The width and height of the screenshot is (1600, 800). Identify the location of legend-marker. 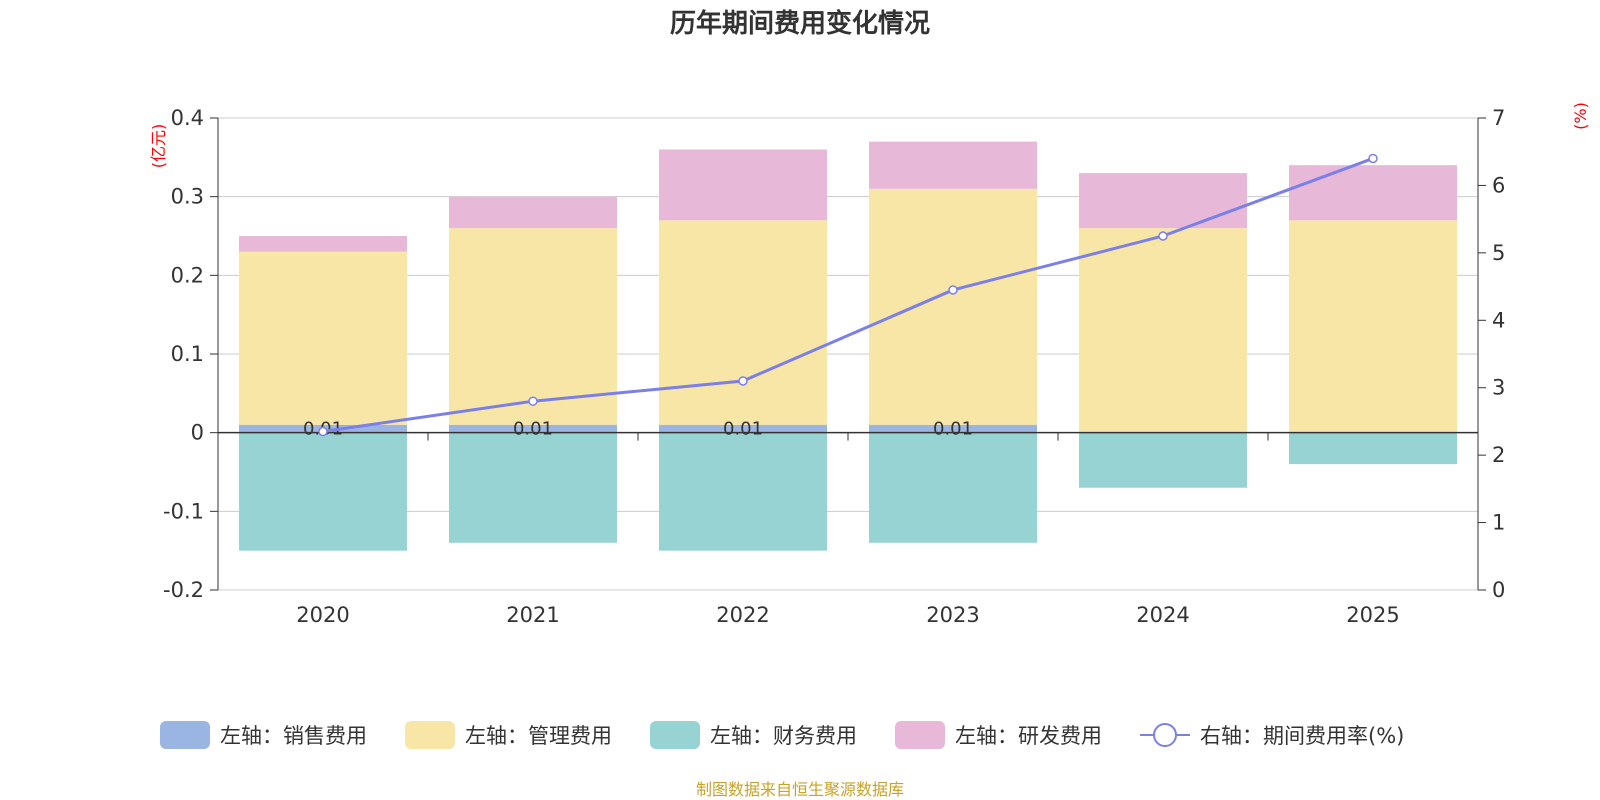
(1165, 735).